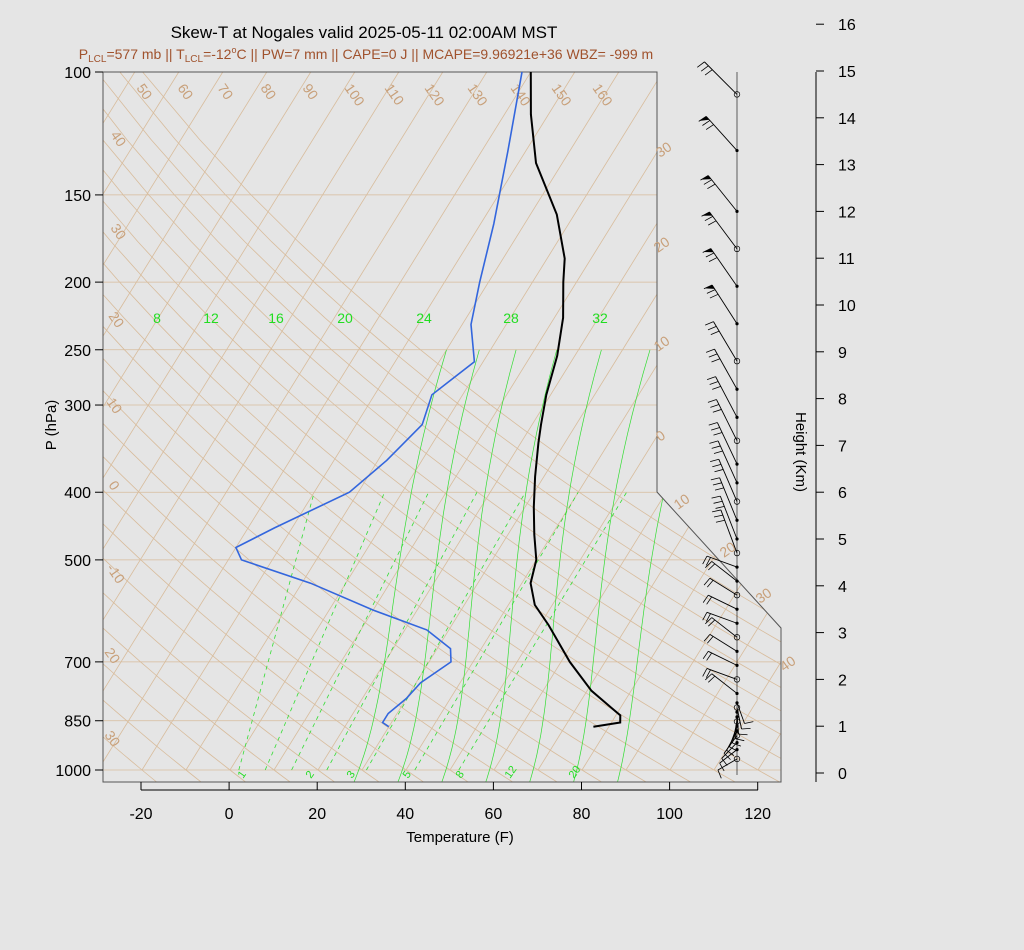  Describe the element at coordinates (847, 212) in the screenshot. I see `height-tick-label: 12` at that location.